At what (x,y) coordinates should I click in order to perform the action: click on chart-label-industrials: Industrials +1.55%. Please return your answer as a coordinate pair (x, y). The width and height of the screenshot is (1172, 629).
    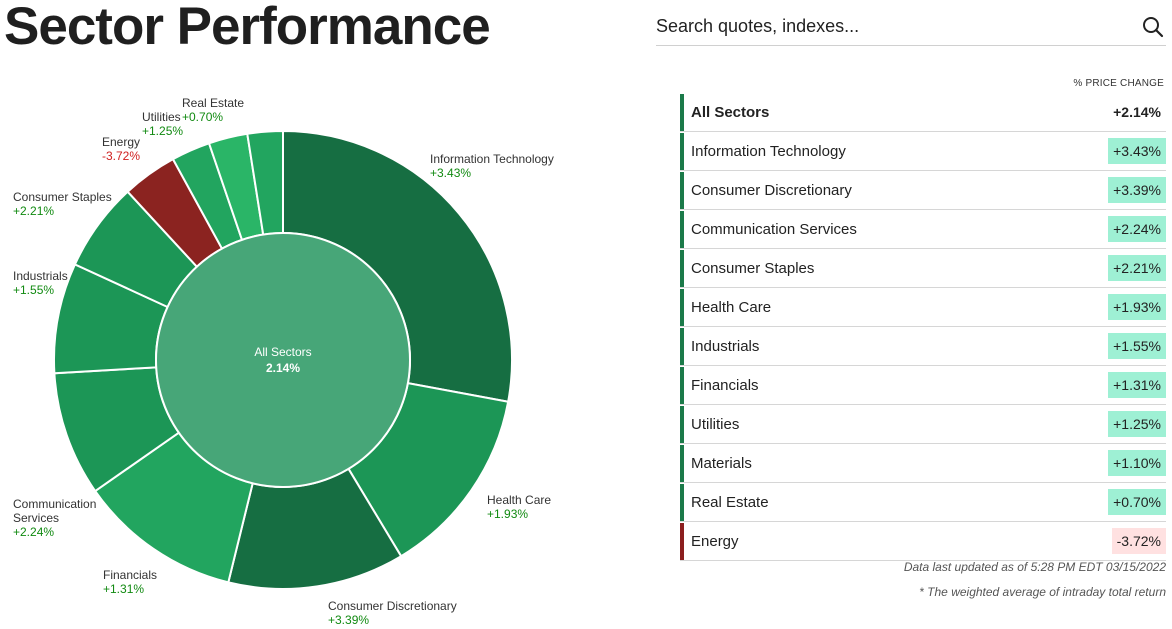
    Looking at the image, I should click on (40, 283).